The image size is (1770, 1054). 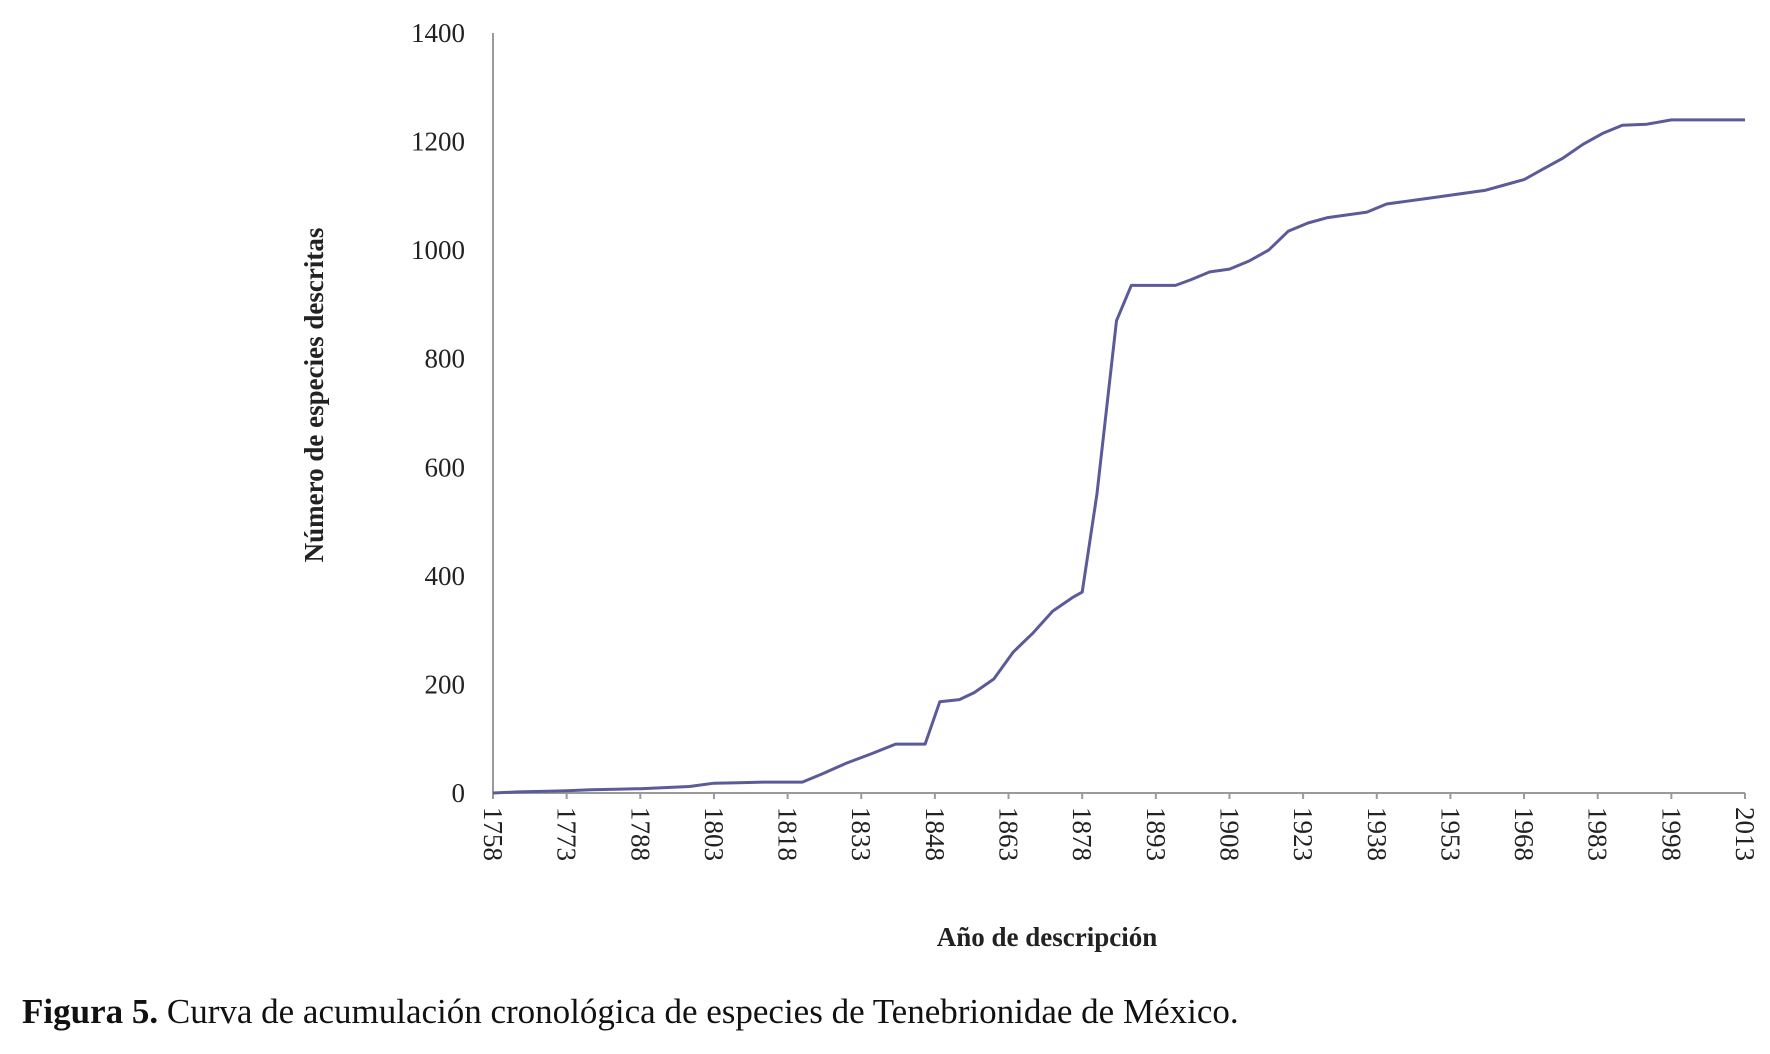 I want to click on x-tick-label: 2013, so click(x=1745, y=834).